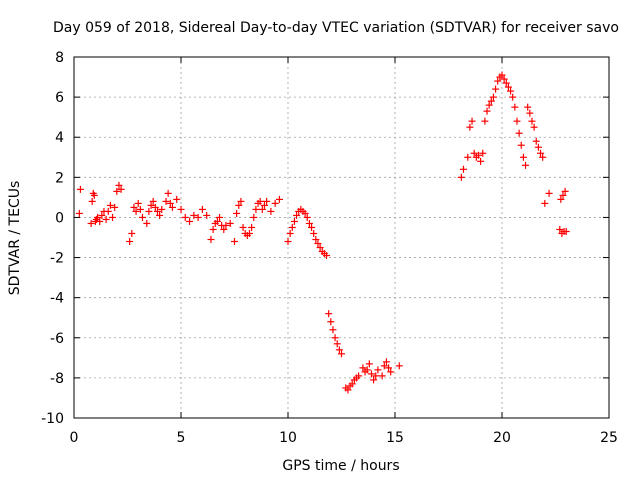  What do you see at coordinates (181, 438) in the screenshot?
I see `x-tick-label: 5` at bounding box center [181, 438].